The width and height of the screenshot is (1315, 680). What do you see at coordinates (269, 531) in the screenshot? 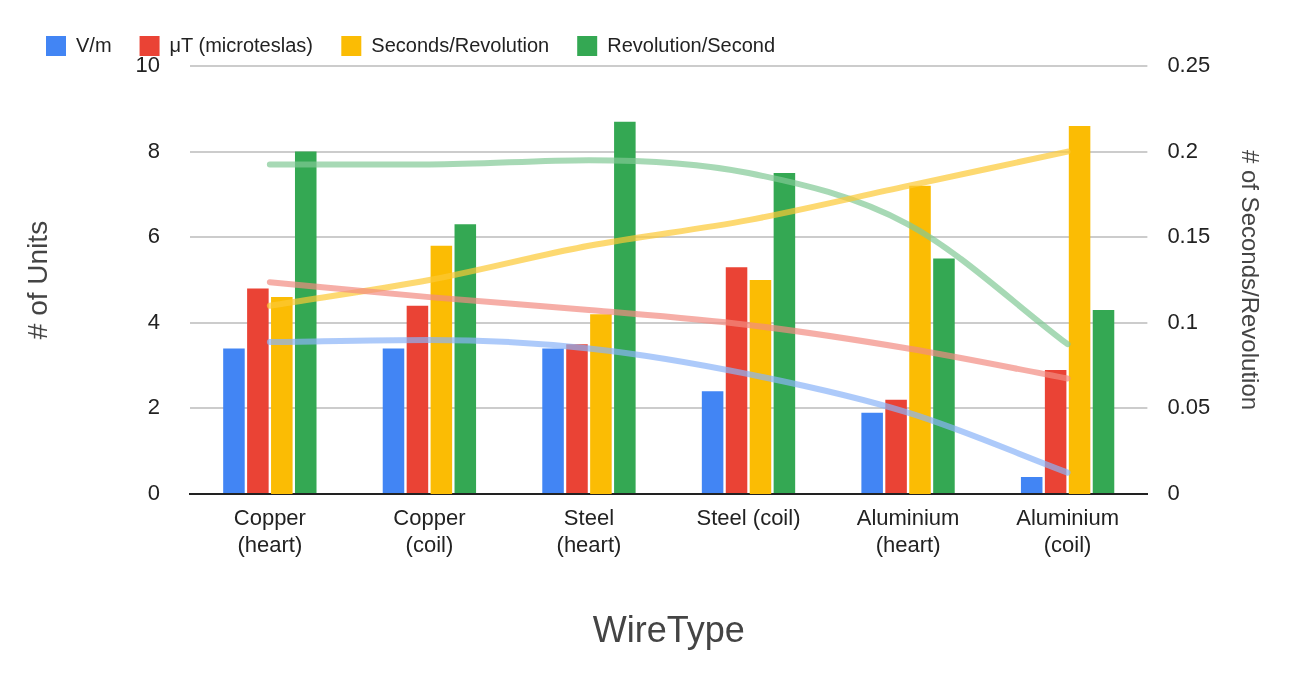
I see `x-tick-label: Copper (heart)` at bounding box center [269, 531].